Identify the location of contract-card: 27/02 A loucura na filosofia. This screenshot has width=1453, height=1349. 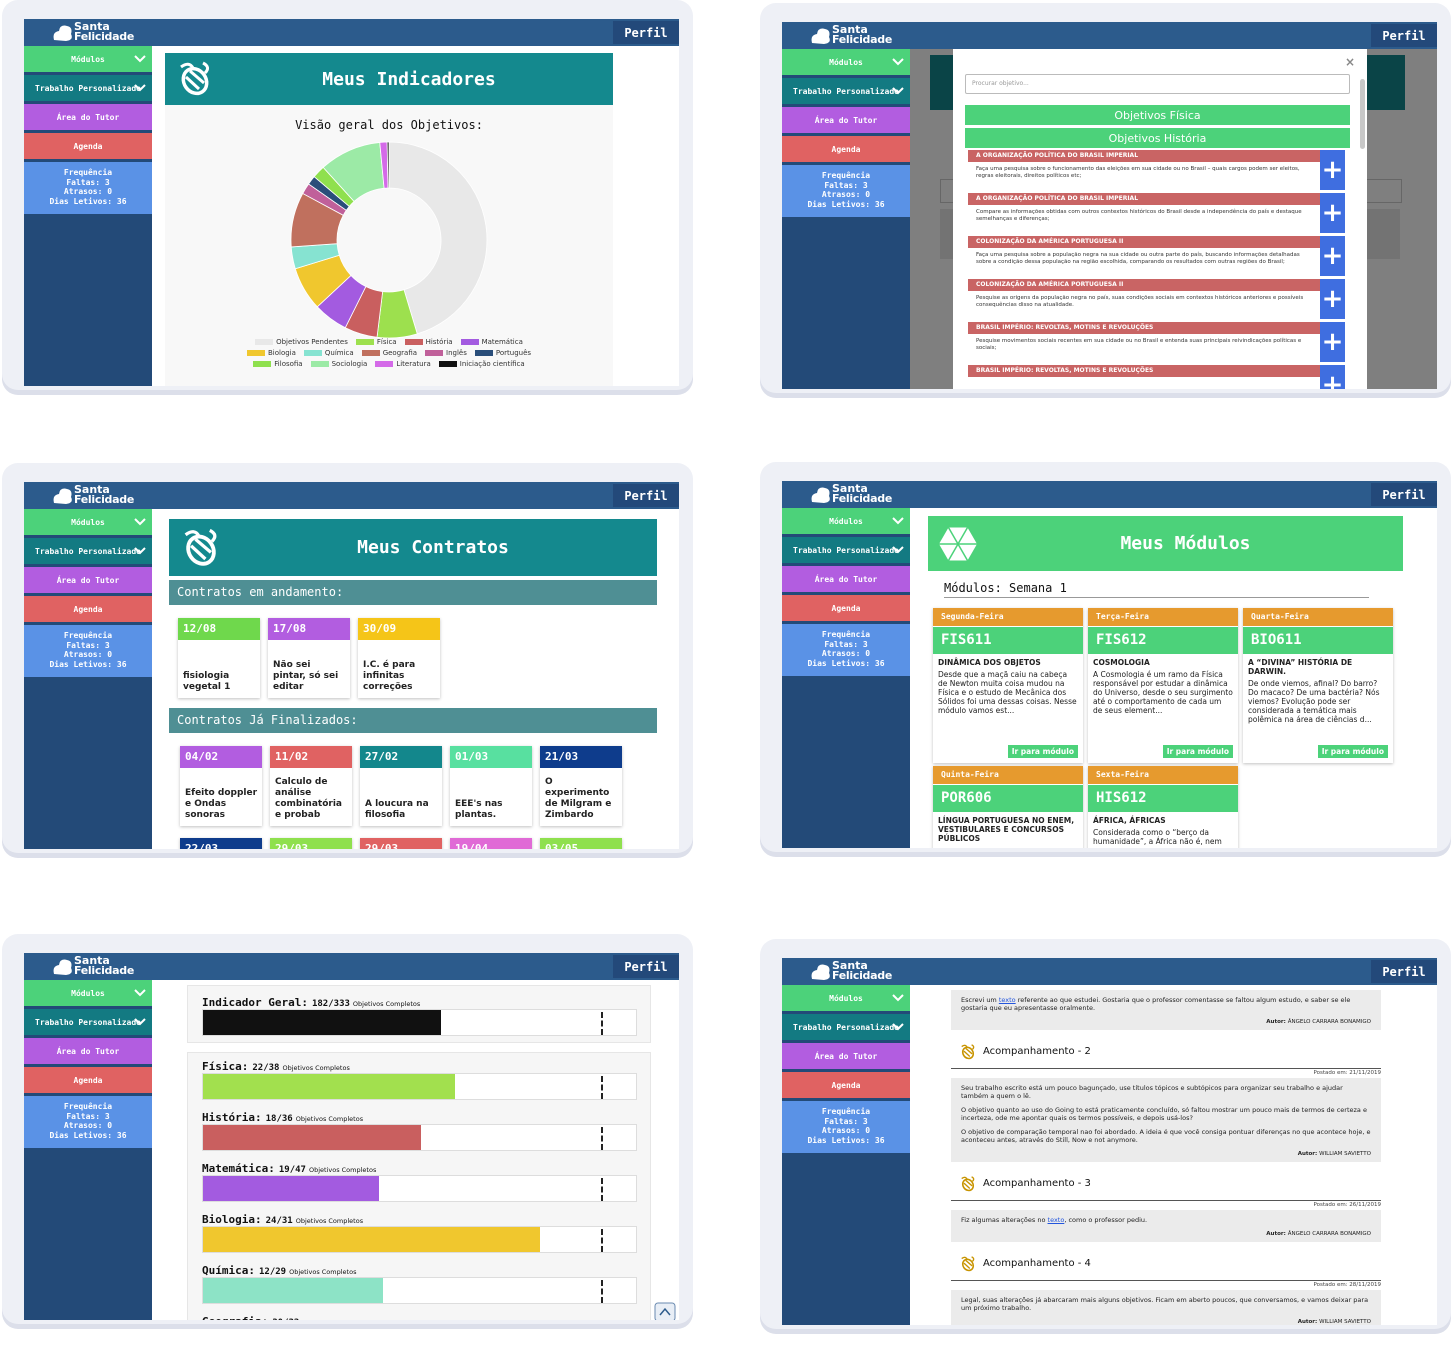
(401, 786).